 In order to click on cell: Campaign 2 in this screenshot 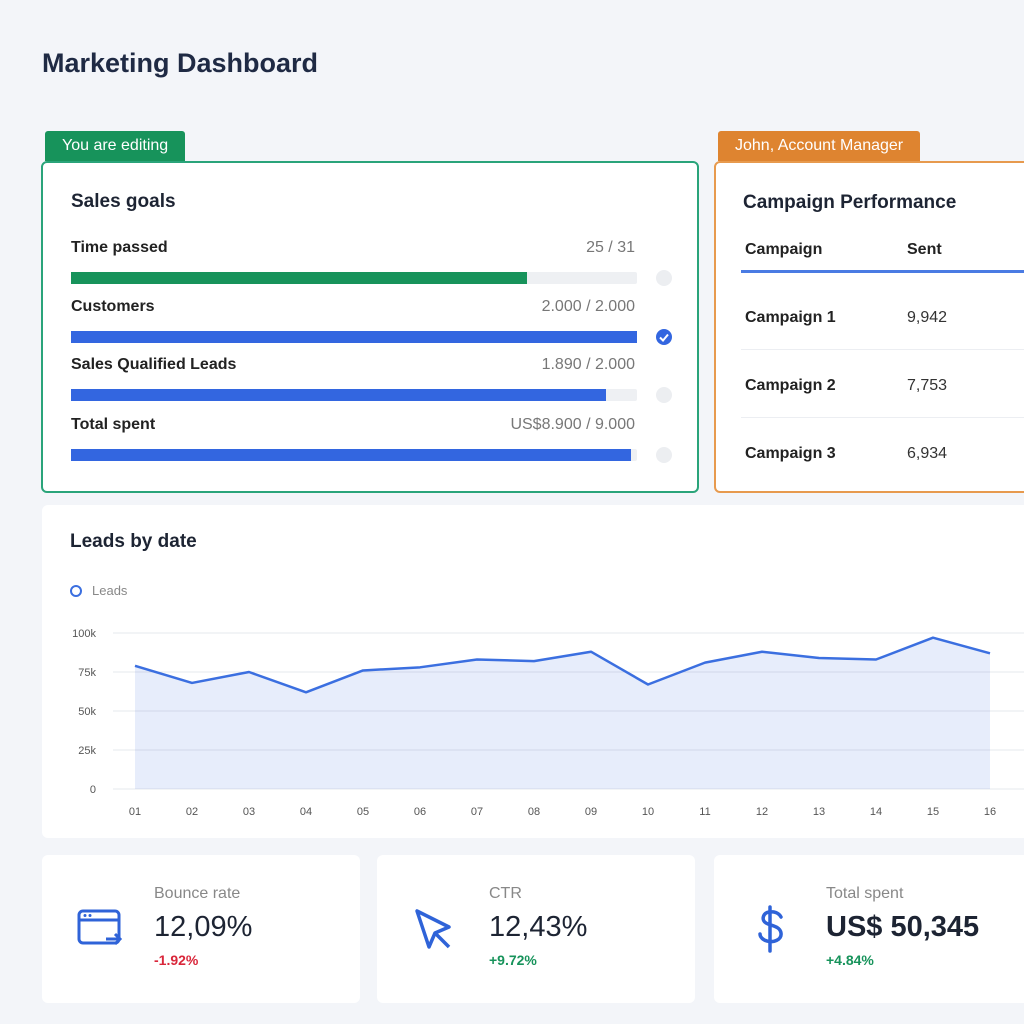, I will do `click(790, 385)`.